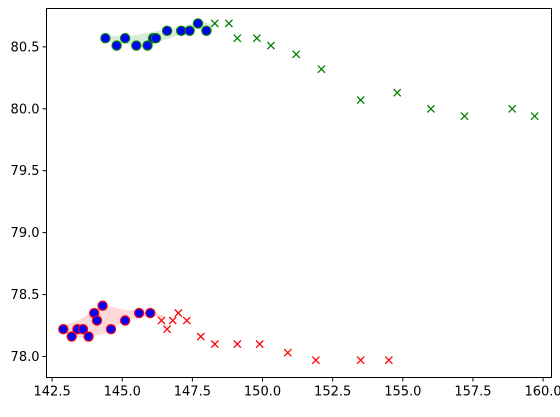 This screenshot has height=417, width=560. Describe the element at coordinates (262, 392) in the screenshot. I see `x-tick-label: 150.0` at that location.